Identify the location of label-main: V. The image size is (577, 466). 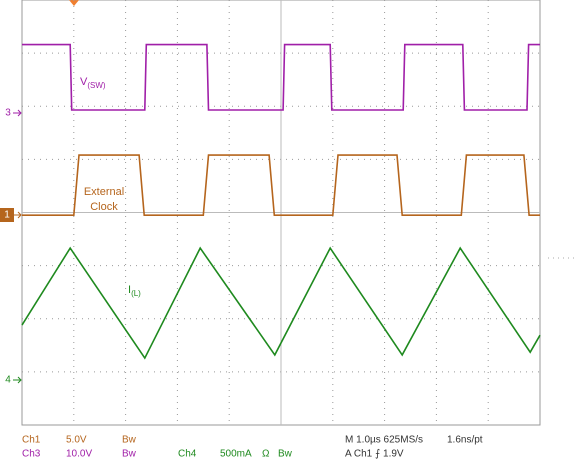
(84, 82).